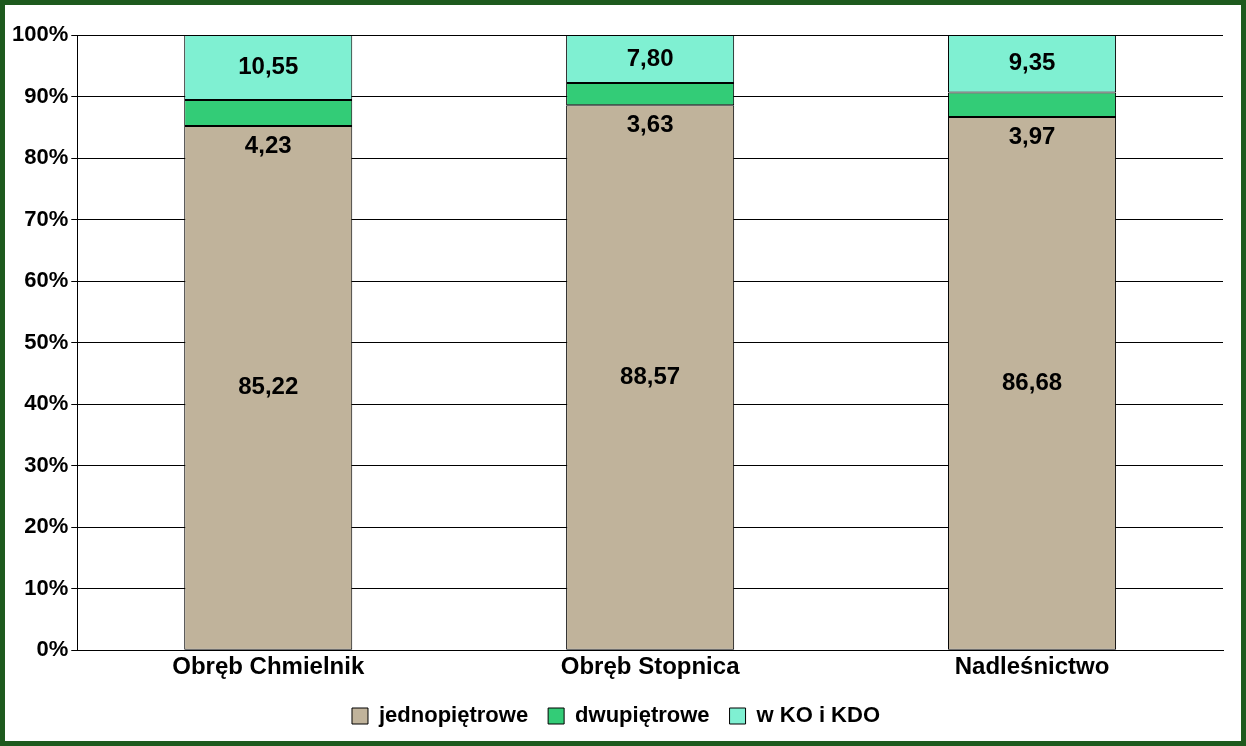  What do you see at coordinates (40, 34) in the screenshot?
I see `y-tick-label: 100%` at bounding box center [40, 34].